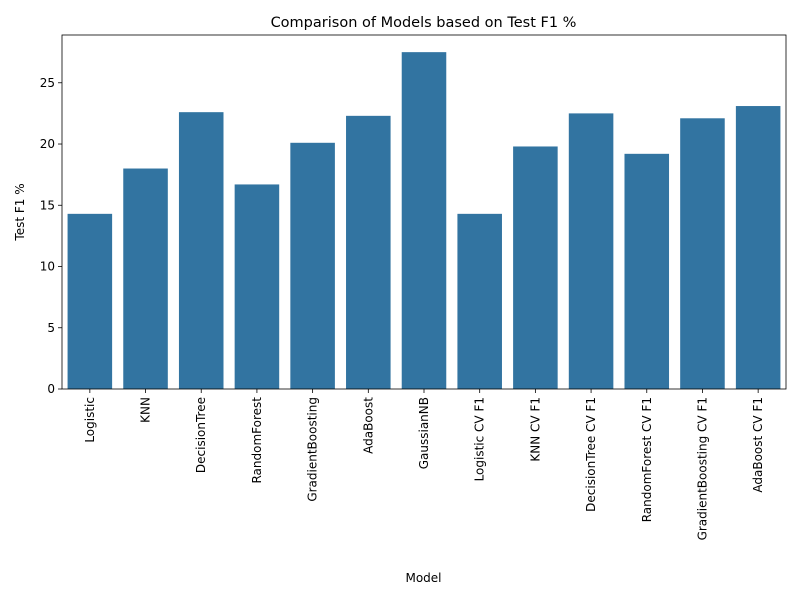 This screenshot has height=600, width=800. What do you see at coordinates (424, 221) in the screenshot?
I see `bar-gaussiannb` at bounding box center [424, 221].